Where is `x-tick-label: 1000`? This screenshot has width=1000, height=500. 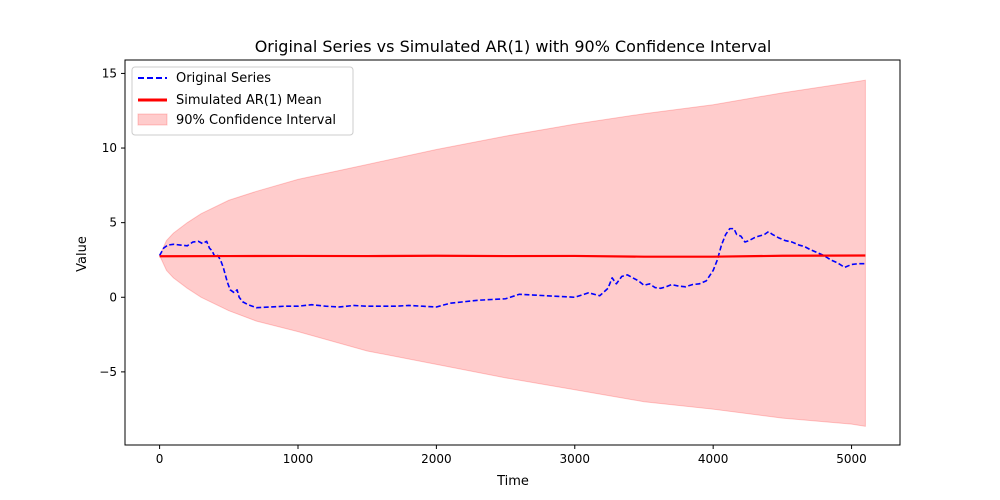 x-tick-label: 1000 is located at coordinates (298, 459).